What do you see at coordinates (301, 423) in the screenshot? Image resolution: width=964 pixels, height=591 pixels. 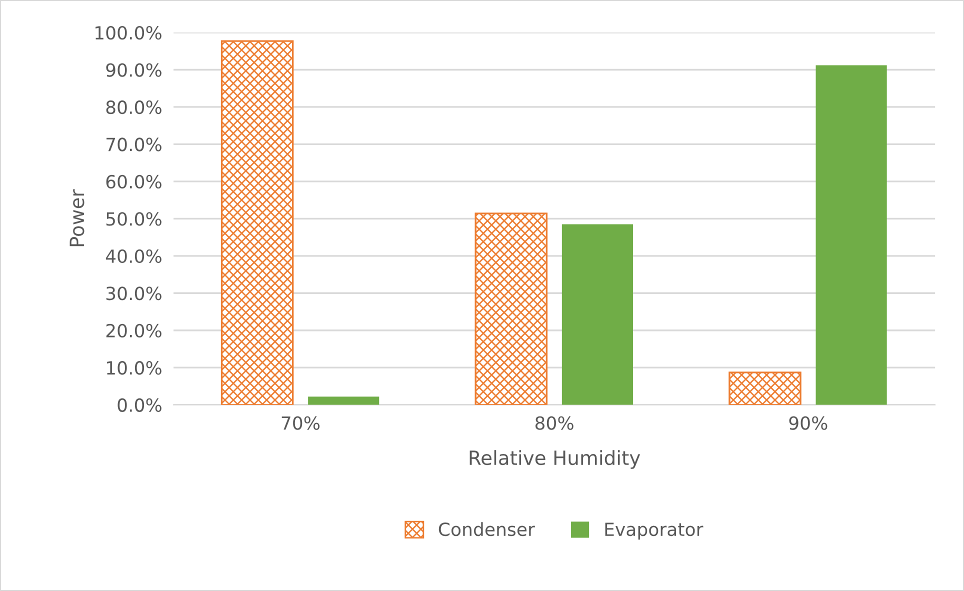 I see `x-tick-label: 70%` at bounding box center [301, 423].